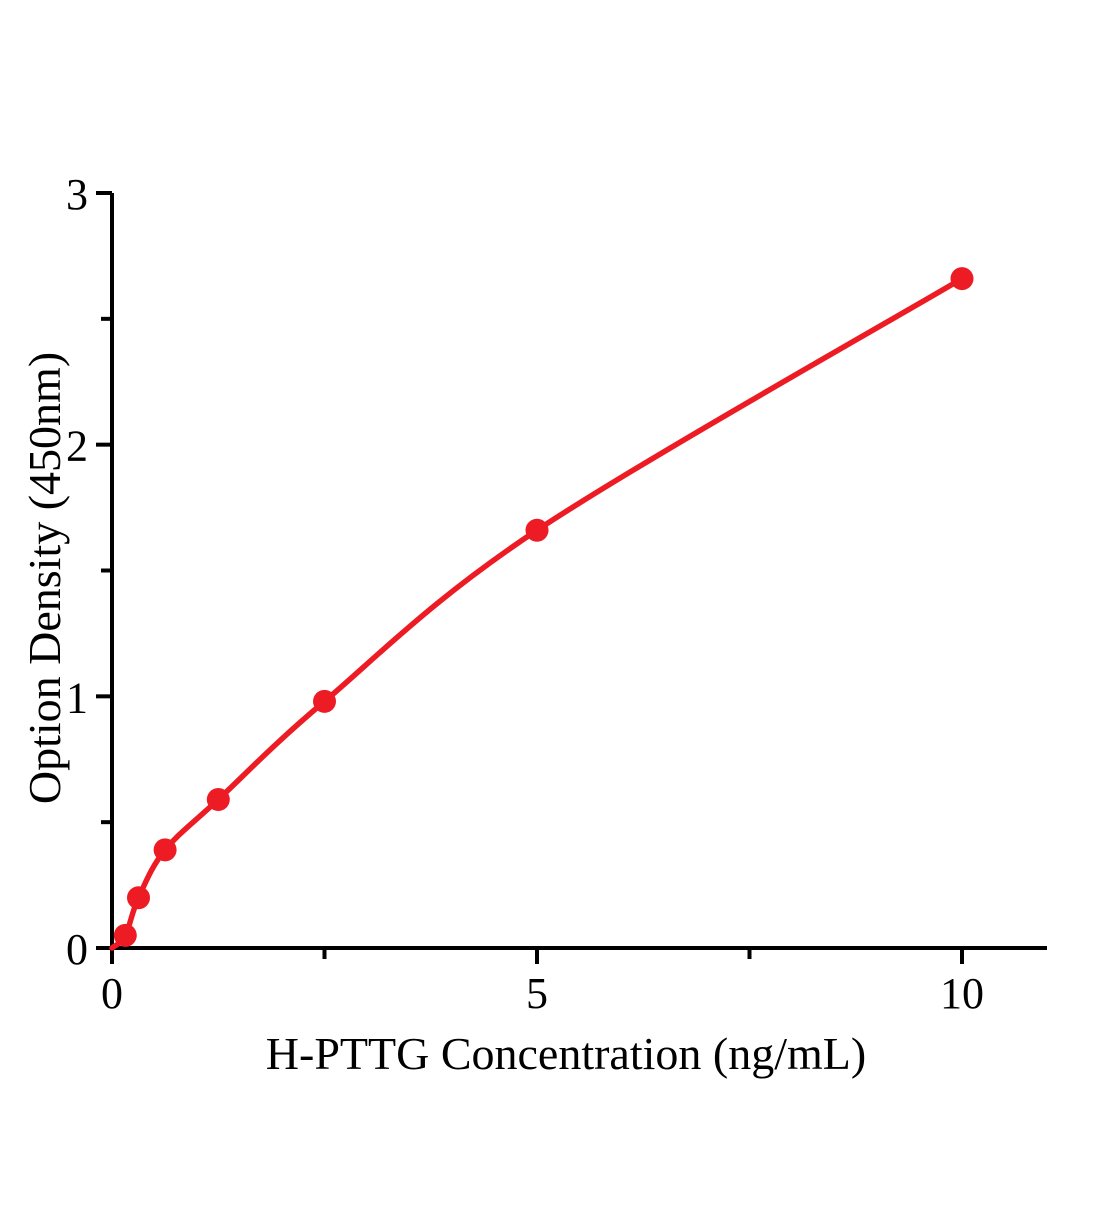 This screenshot has height=1205, width=1104. Describe the element at coordinates (537, 993) in the screenshot. I see `x-tick-label: 5` at that location.